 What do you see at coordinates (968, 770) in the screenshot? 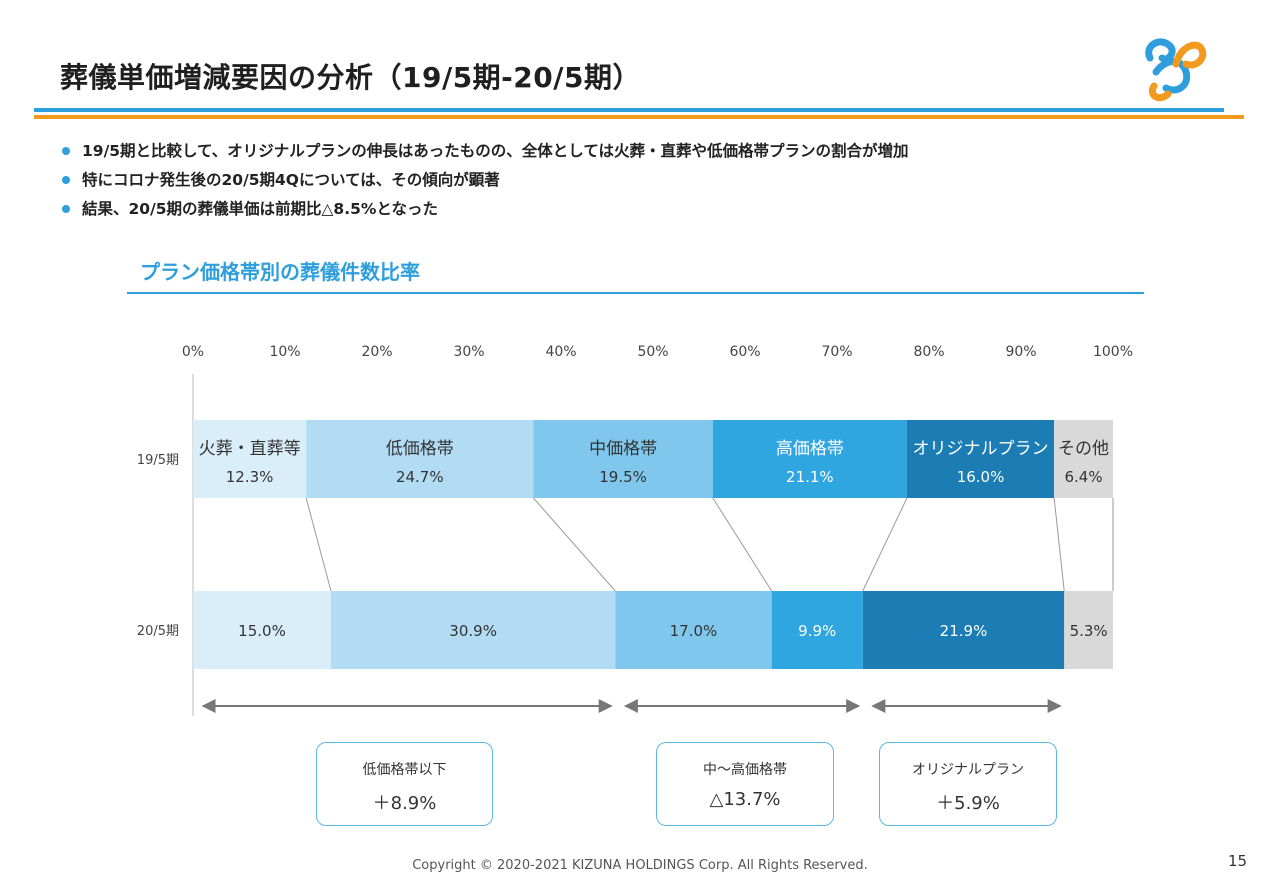
I see `summary-label: オリジナルプラン` at bounding box center [968, 770].